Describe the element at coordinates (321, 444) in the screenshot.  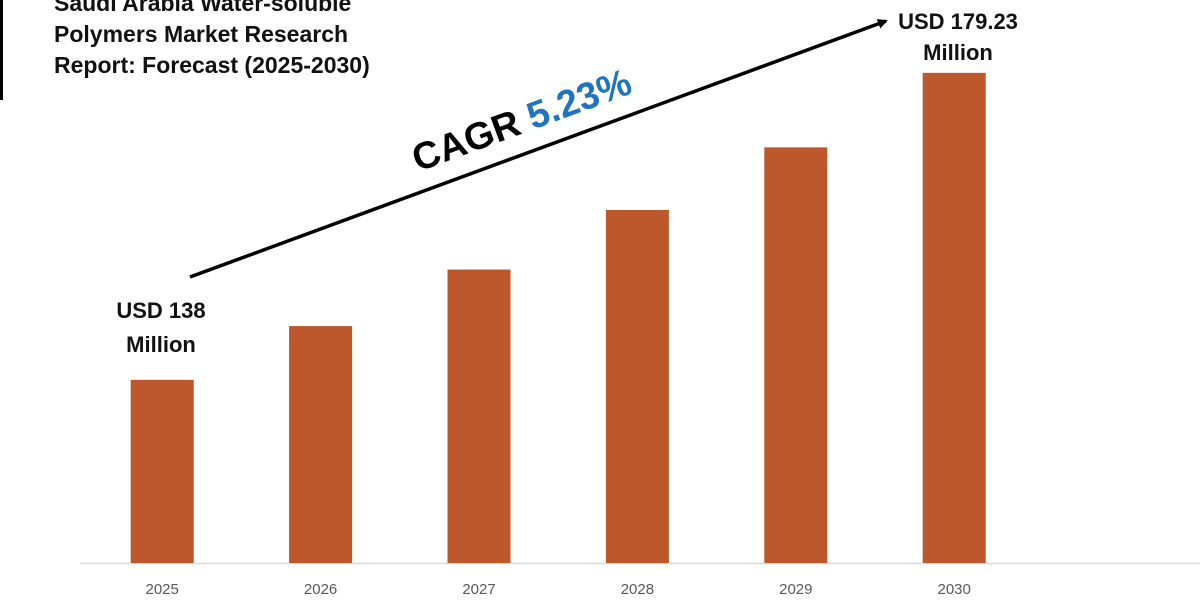
I see `bar-2026` at that location.